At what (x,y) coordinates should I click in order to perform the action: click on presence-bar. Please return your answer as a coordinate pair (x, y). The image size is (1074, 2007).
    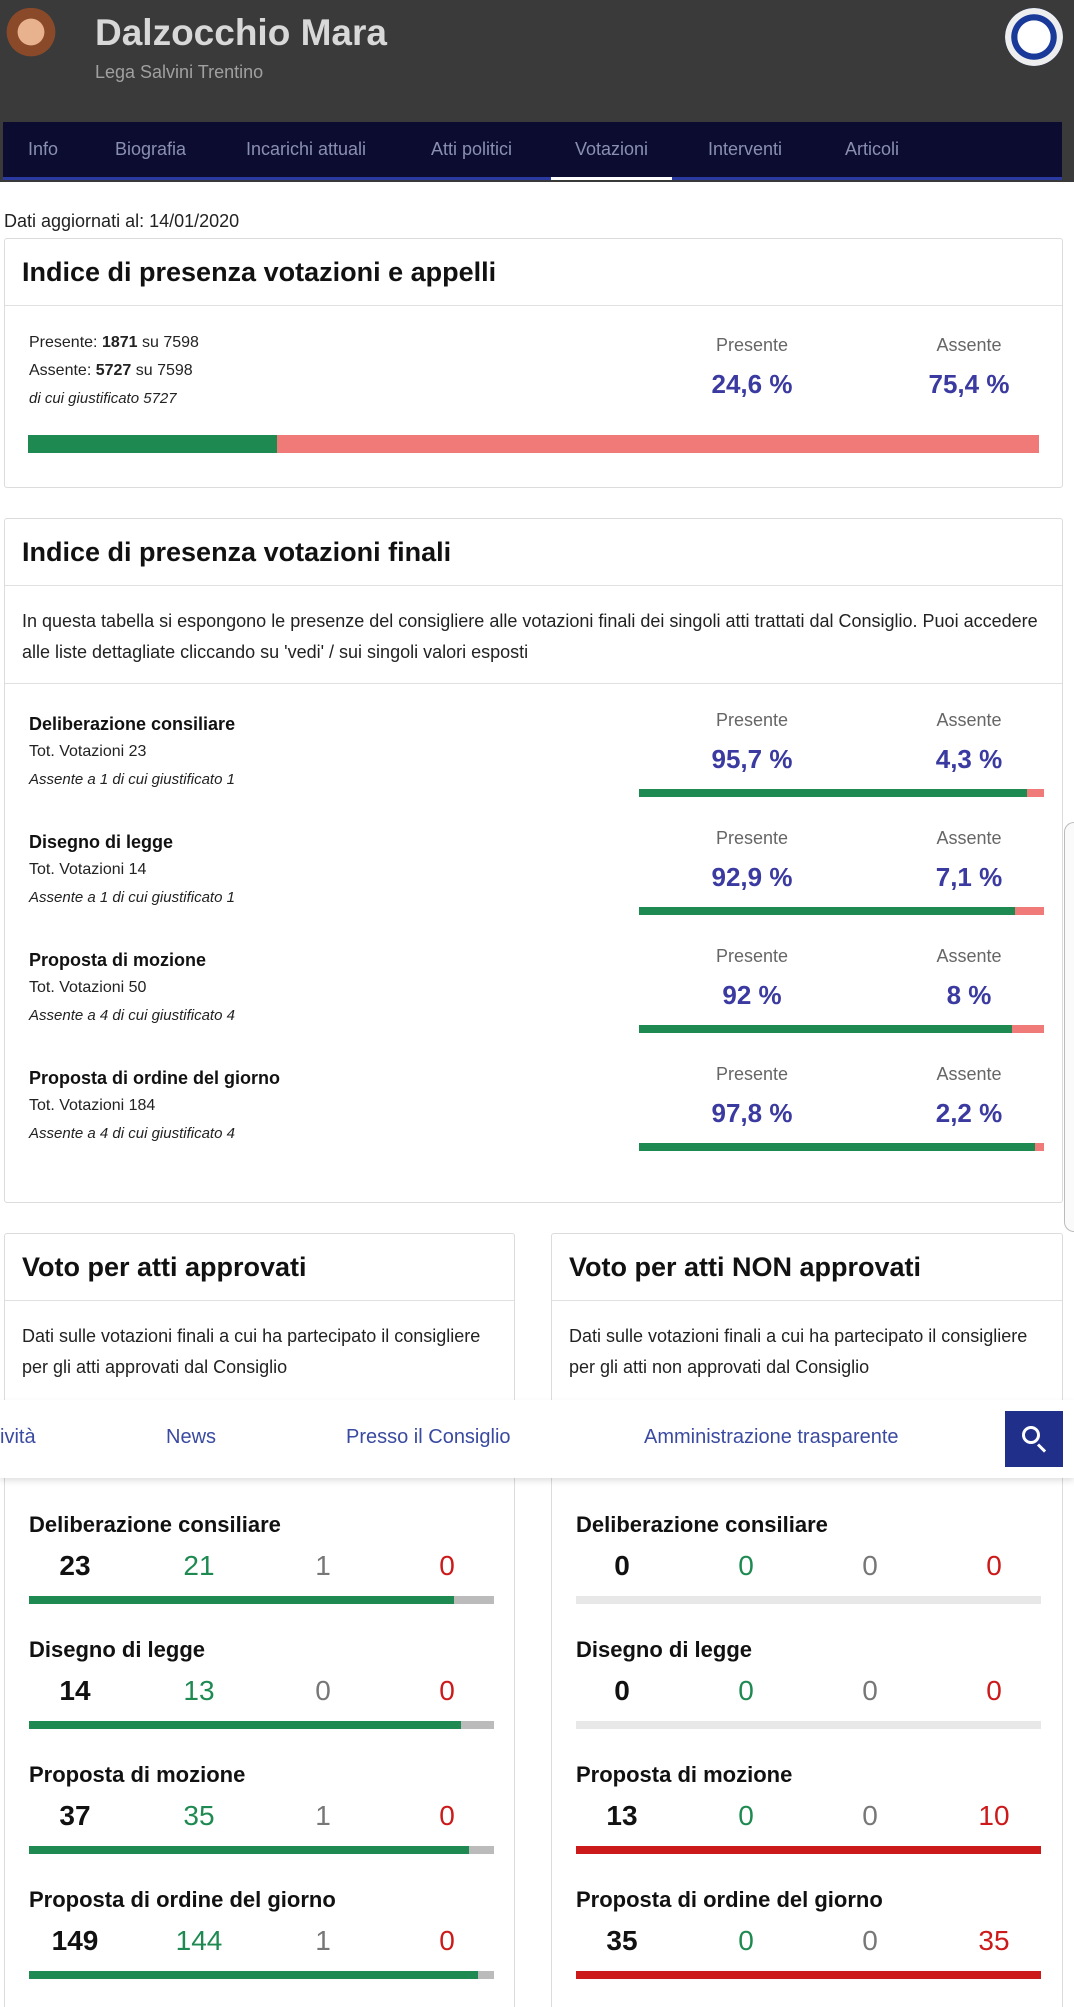
    Looking at the image, I should click on (533, 444).